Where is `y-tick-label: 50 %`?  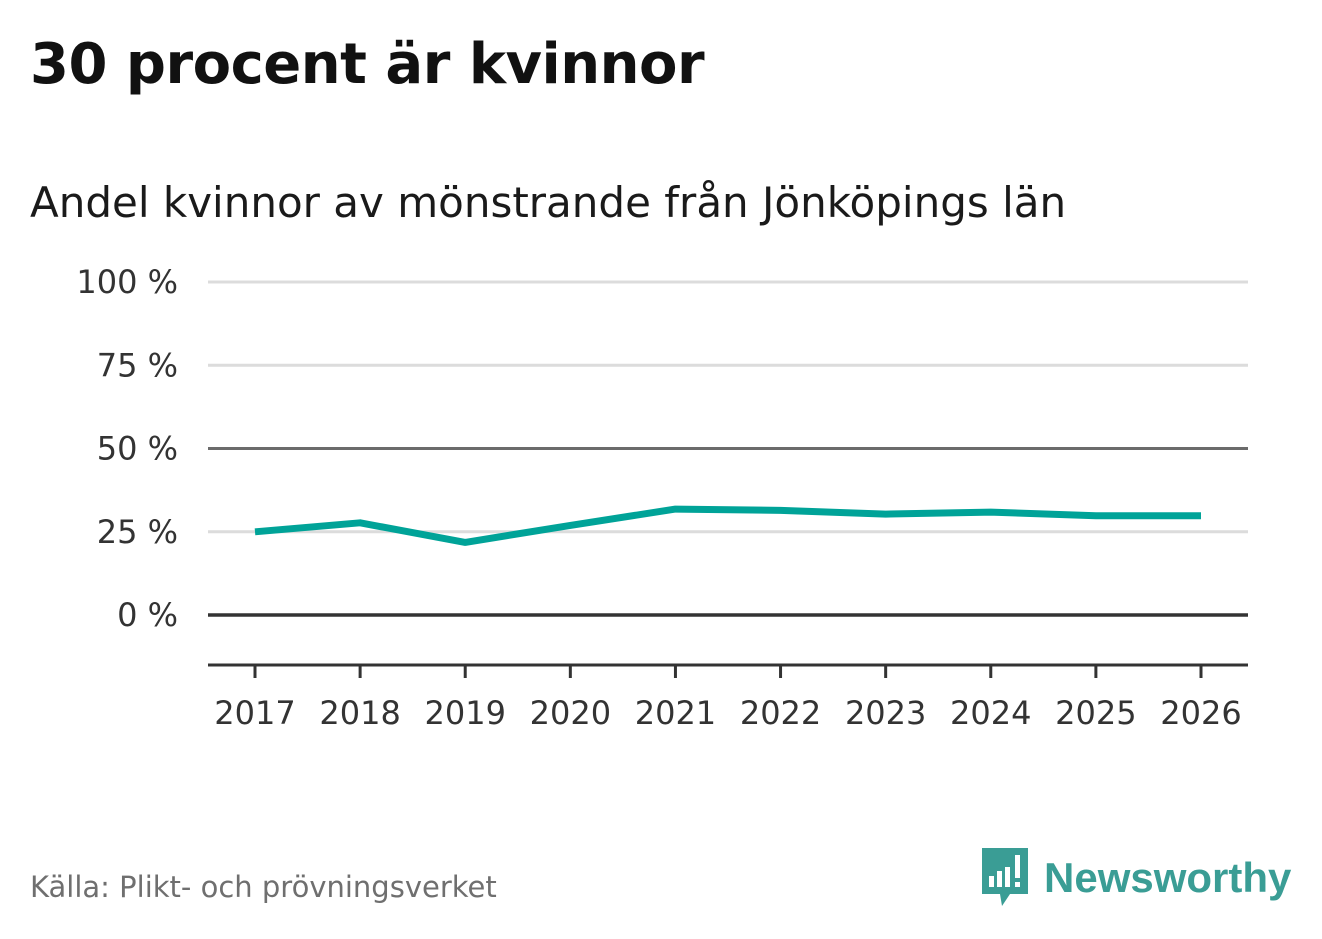
y-tick-label: 50 % is located at coordinates (137, 449).